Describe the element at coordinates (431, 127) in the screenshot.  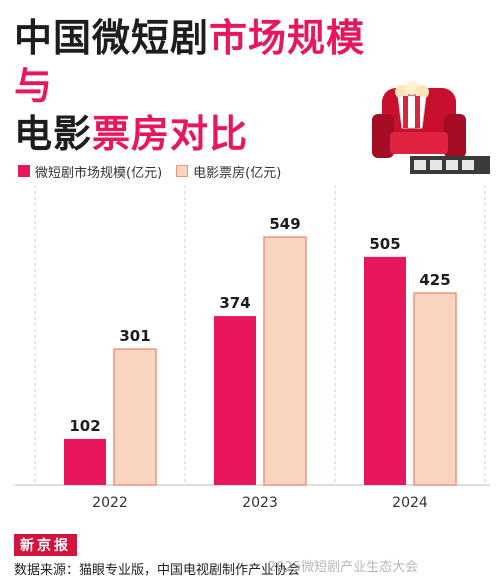
I see `cinema-seat-illustration` at that location.